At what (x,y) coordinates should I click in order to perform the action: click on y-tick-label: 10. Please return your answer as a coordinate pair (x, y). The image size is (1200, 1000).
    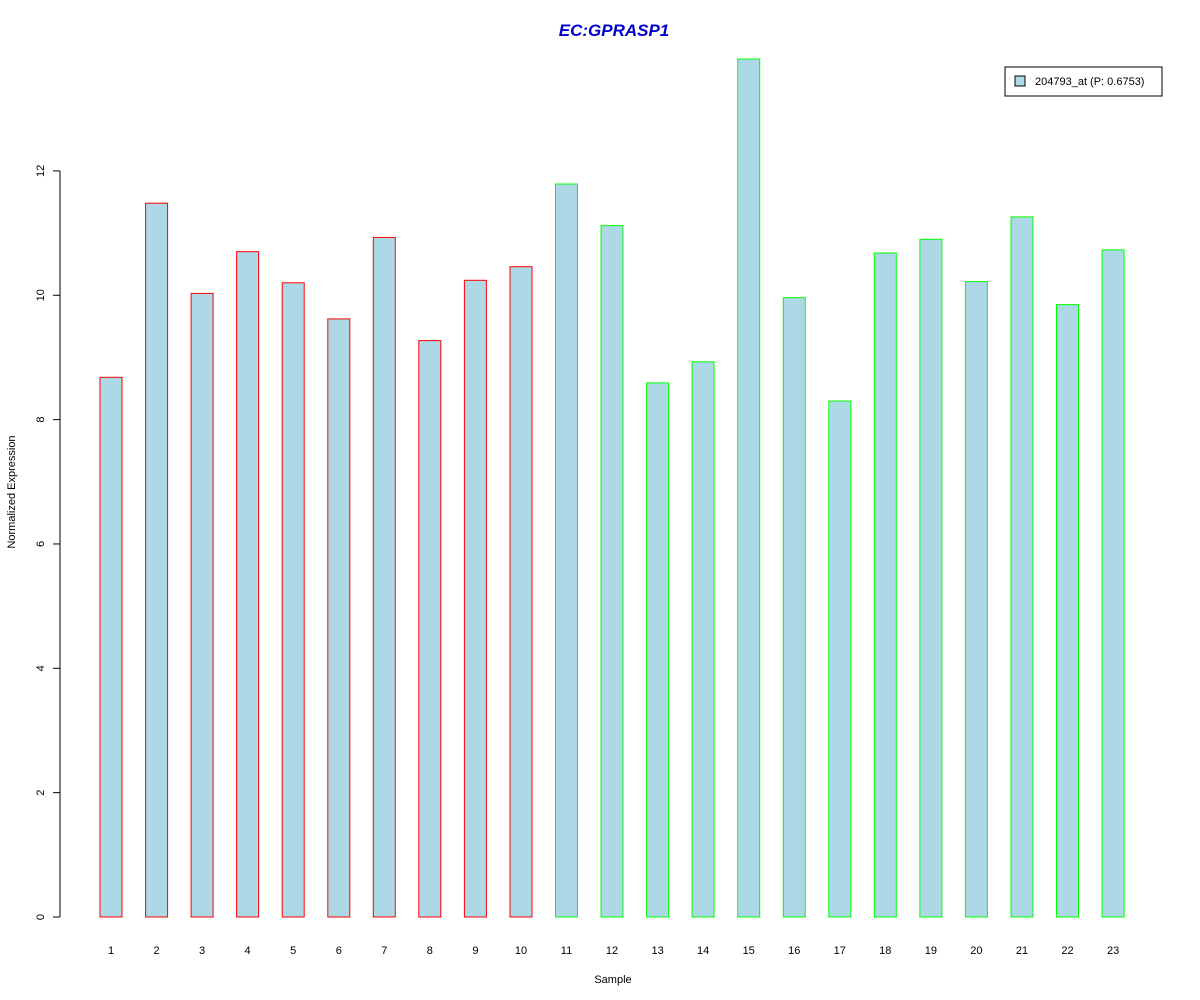
    Looking at the image, I should click on (41, 295).